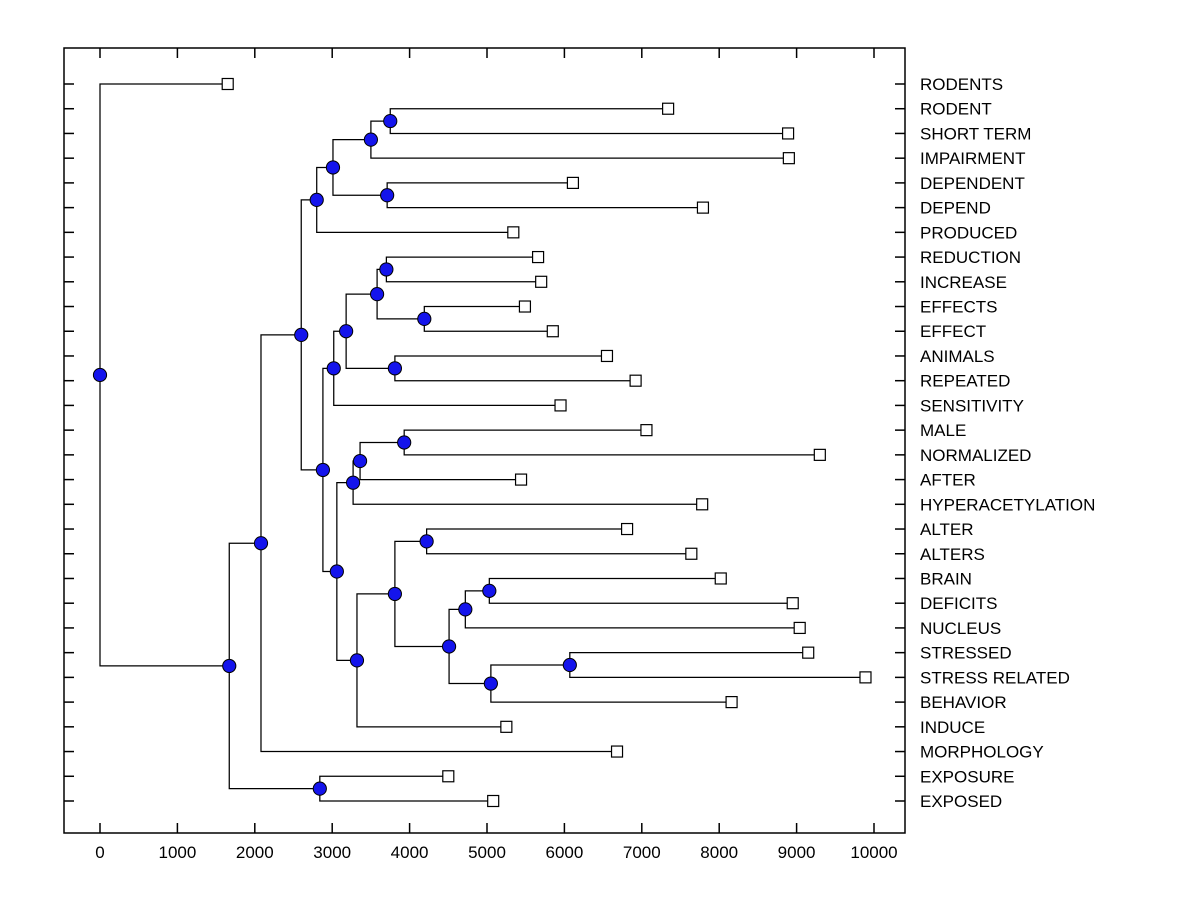  What do you see at coordinates (972, 183) in the screenshot?
I see `leaf-label: DEPENDENT` at bounding box center [972, 183].